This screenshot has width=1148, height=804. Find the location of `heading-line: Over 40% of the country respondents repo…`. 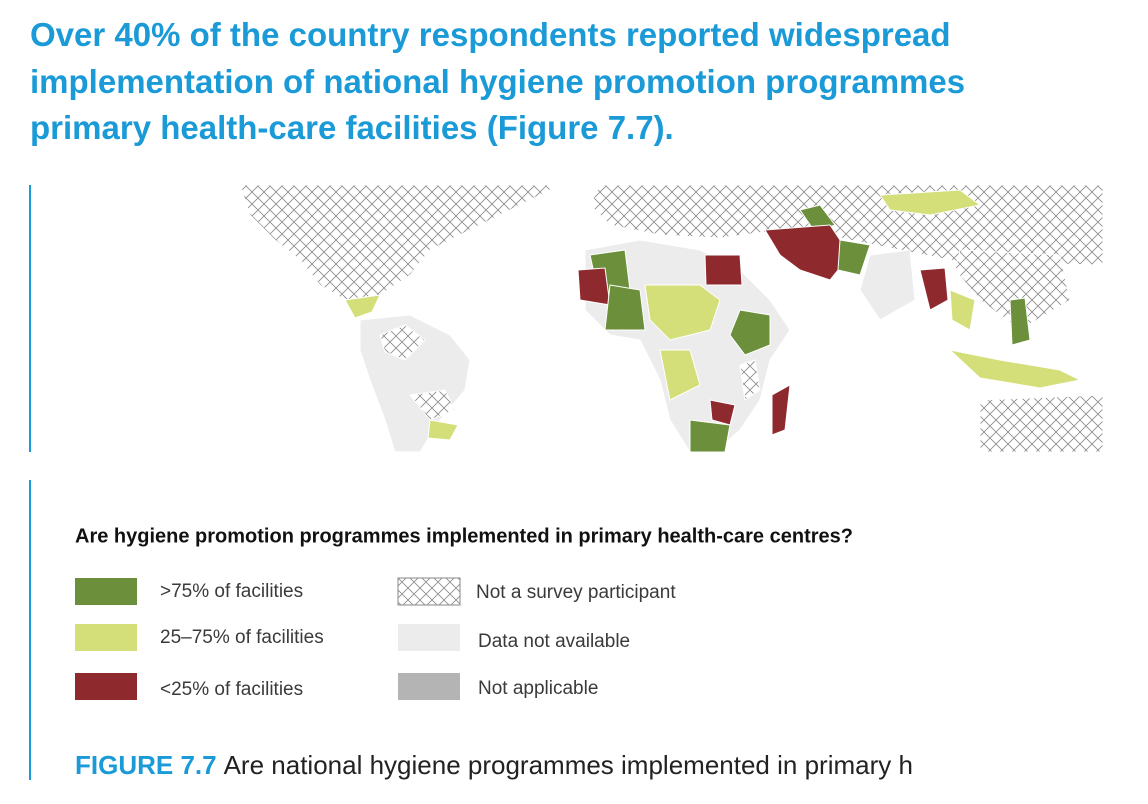

heading-line: Over 40% of the country respondents repo… is located at coordinates (490, 34).